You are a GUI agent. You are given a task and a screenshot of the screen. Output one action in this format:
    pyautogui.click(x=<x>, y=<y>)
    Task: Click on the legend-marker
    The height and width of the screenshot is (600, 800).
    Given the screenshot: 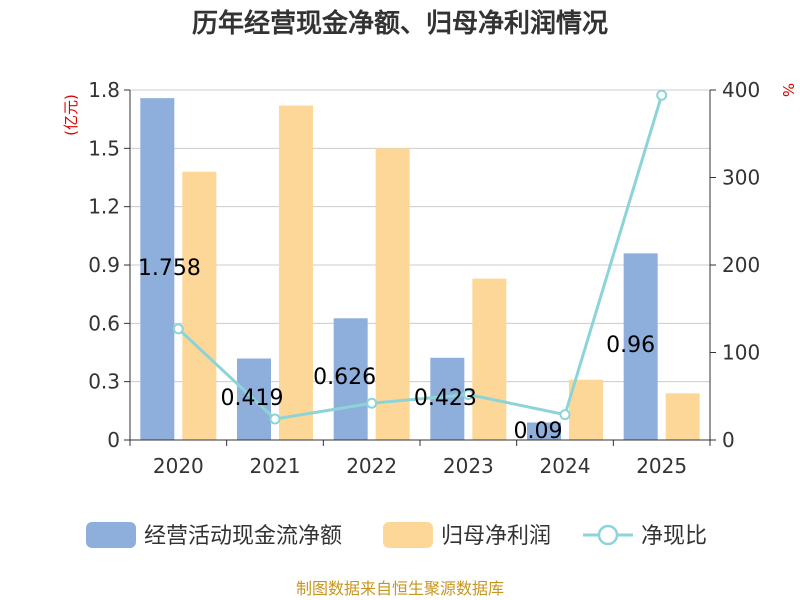 What is the action you would take?
    pyautogui.click(x=608, y=535)
    